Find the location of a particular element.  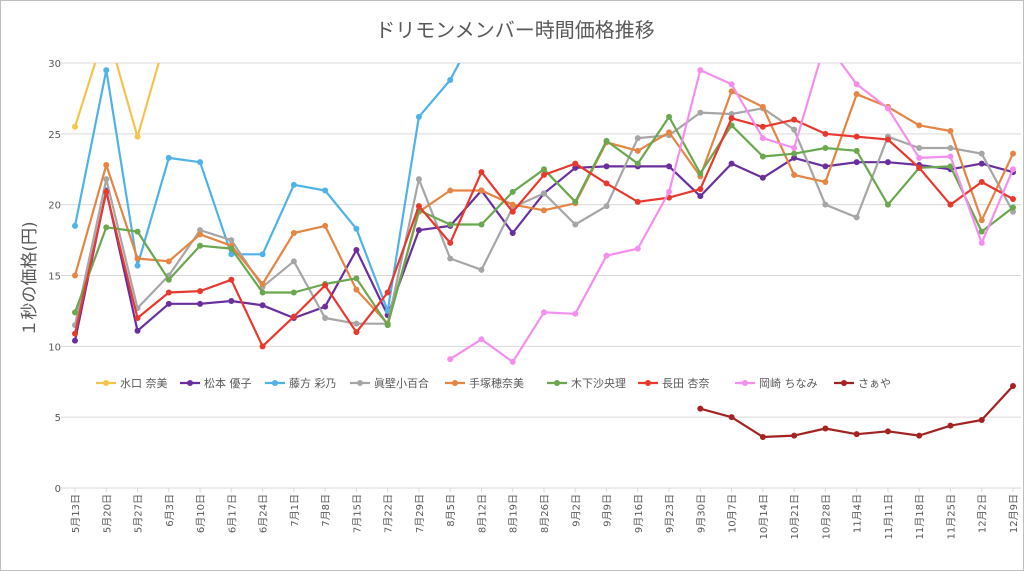

y-axis-label: １秒の価格(円) is located at coordinates (30, 278).